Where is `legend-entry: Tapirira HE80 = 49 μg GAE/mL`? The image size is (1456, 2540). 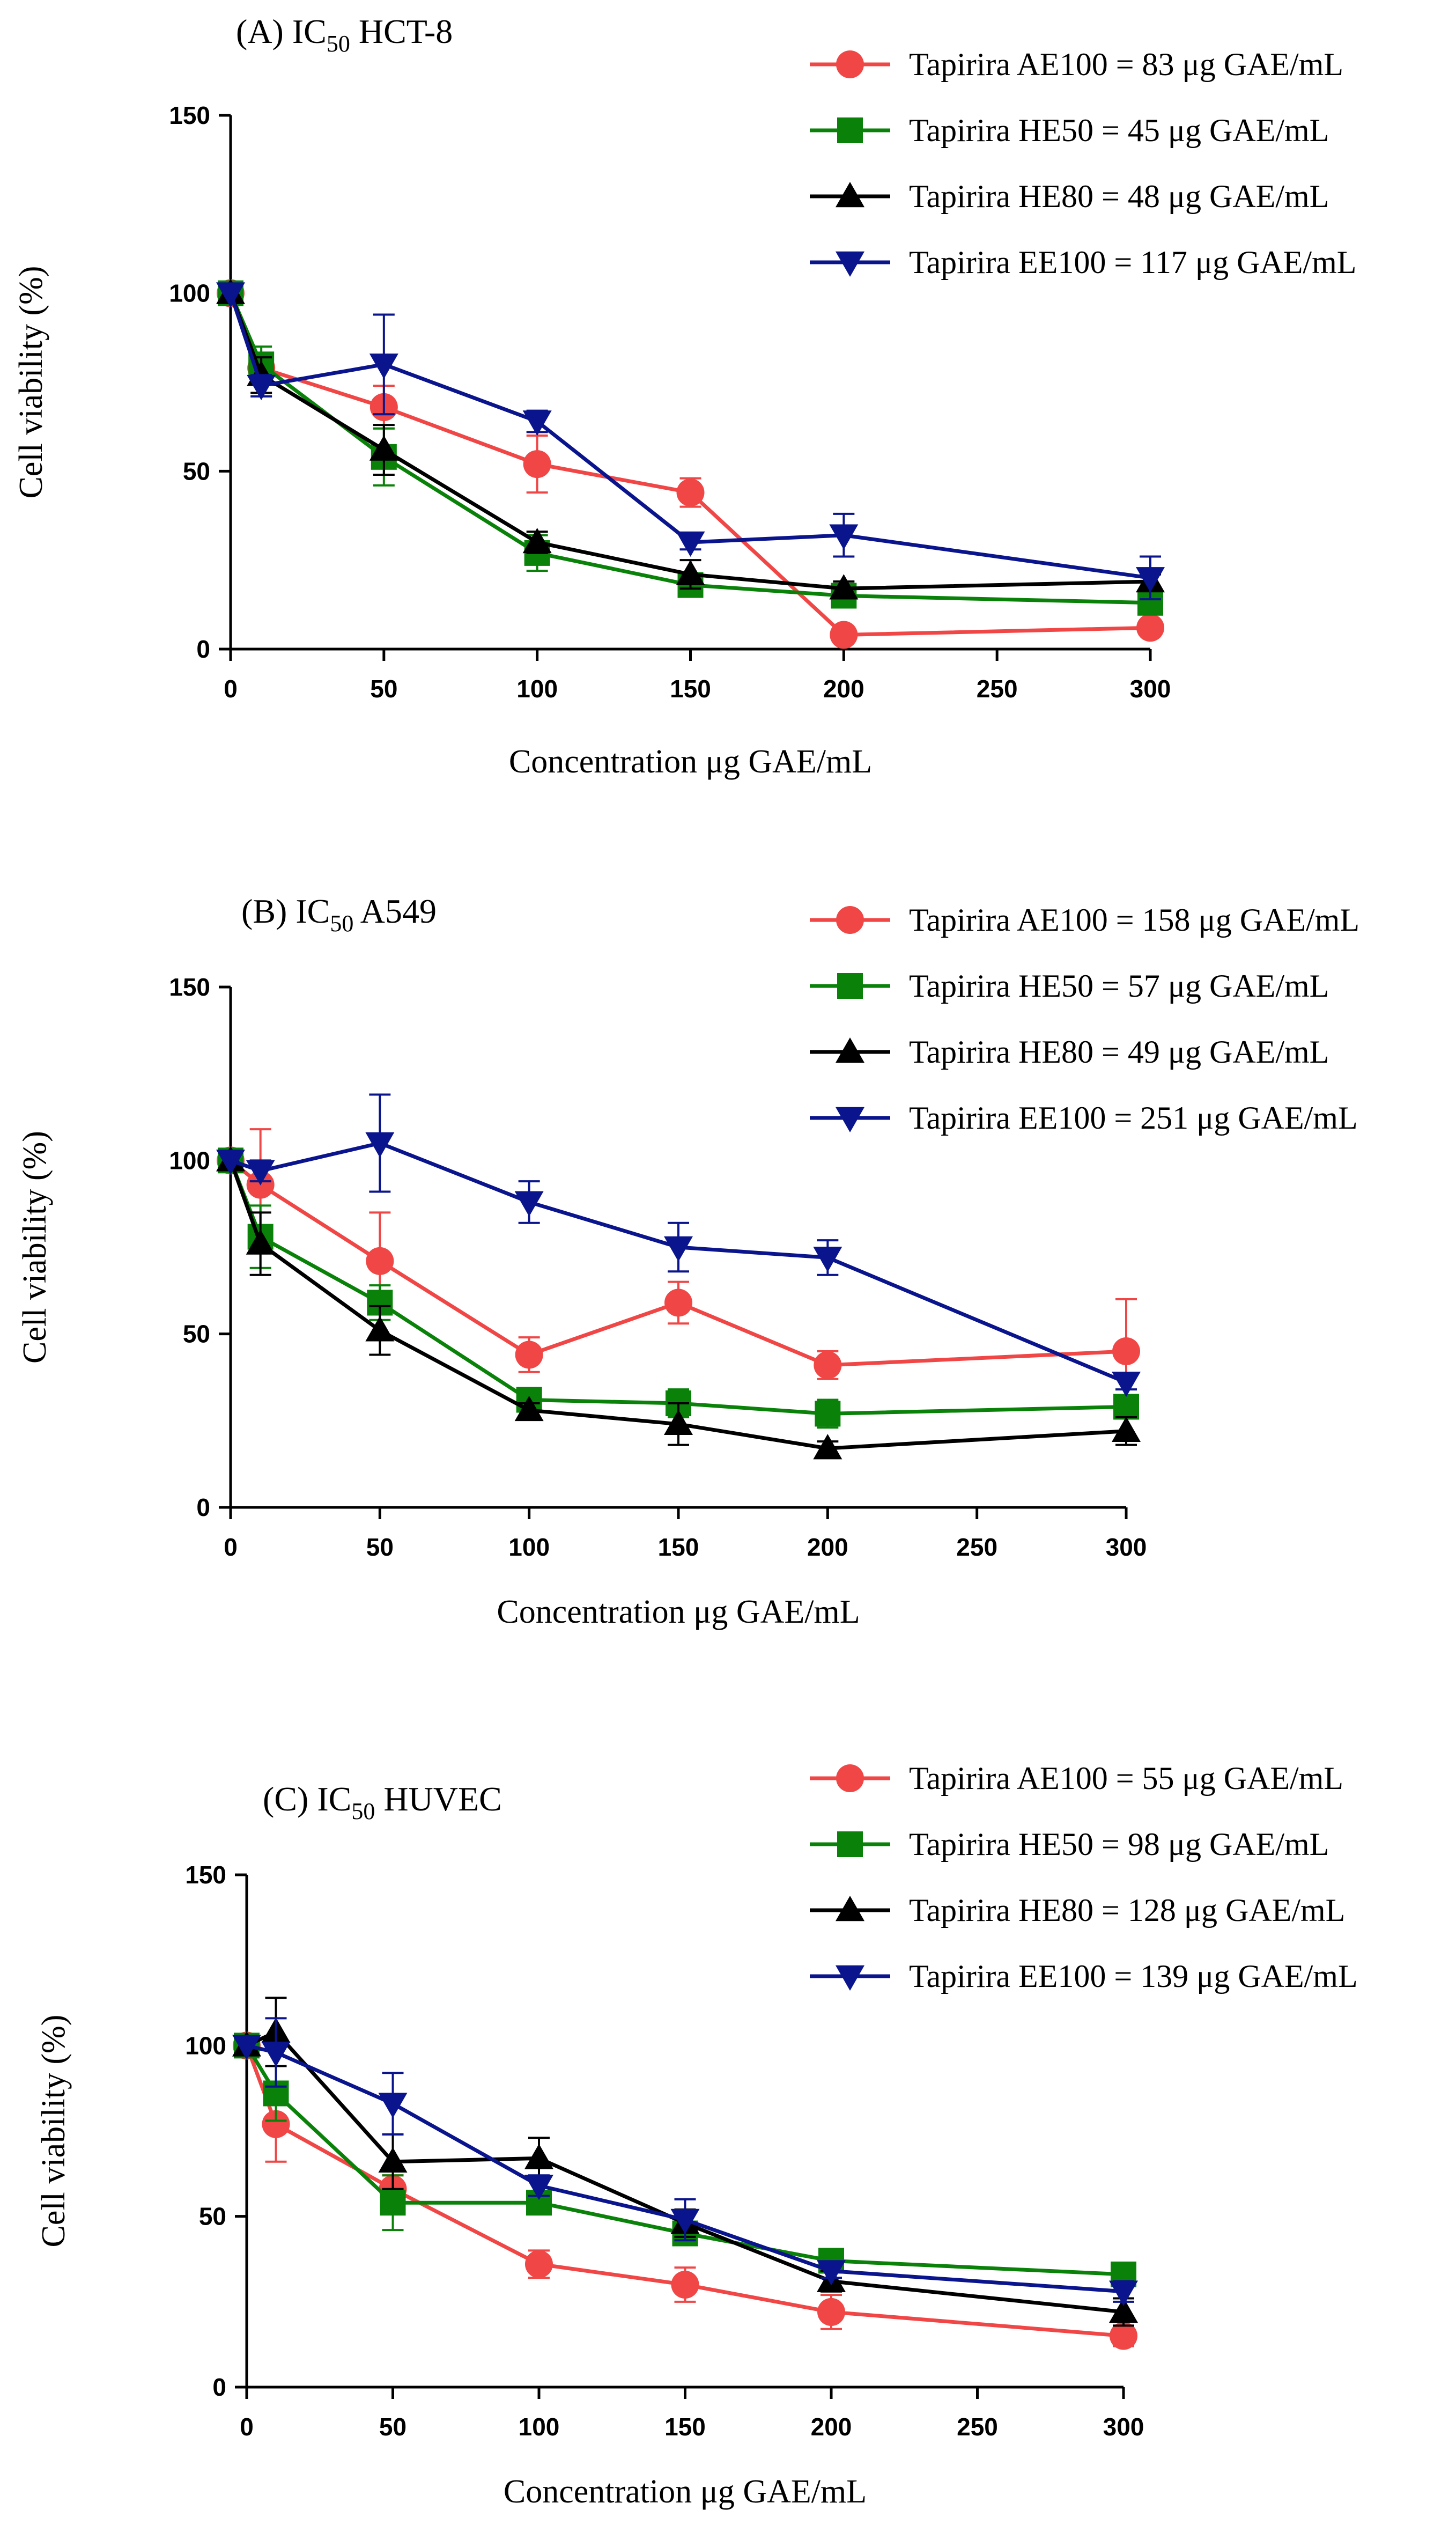 legend-entry: Tapirira HE80 = 49 μg GAE/mL is located at coordinates (1069, 1052).